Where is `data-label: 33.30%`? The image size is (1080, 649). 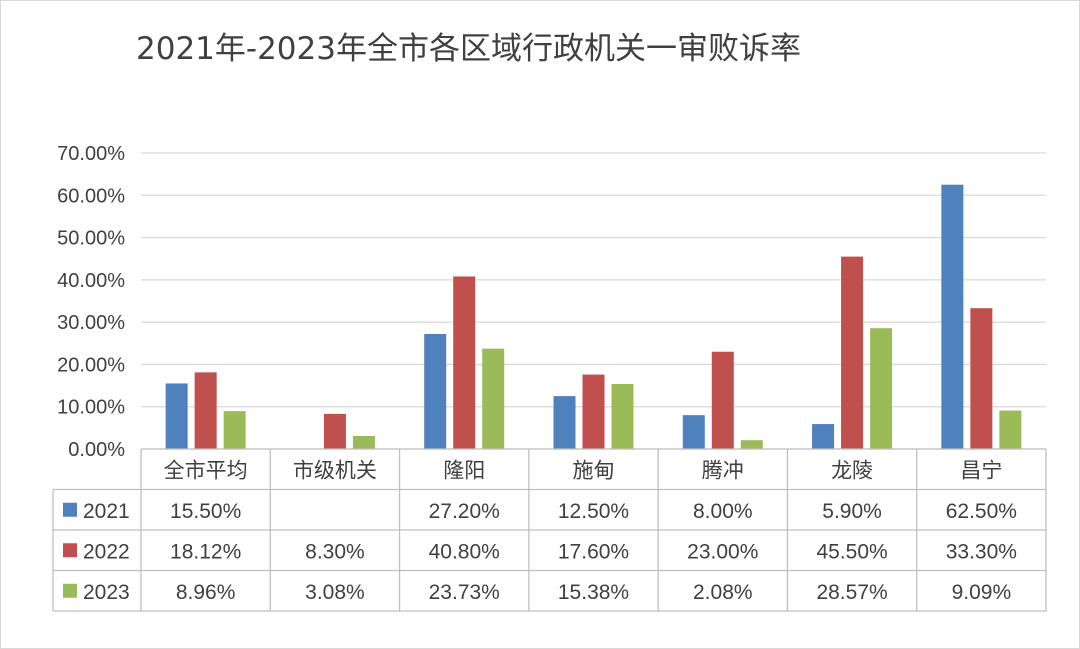
data-label: 33.30% is located at coordinates (981, 551).